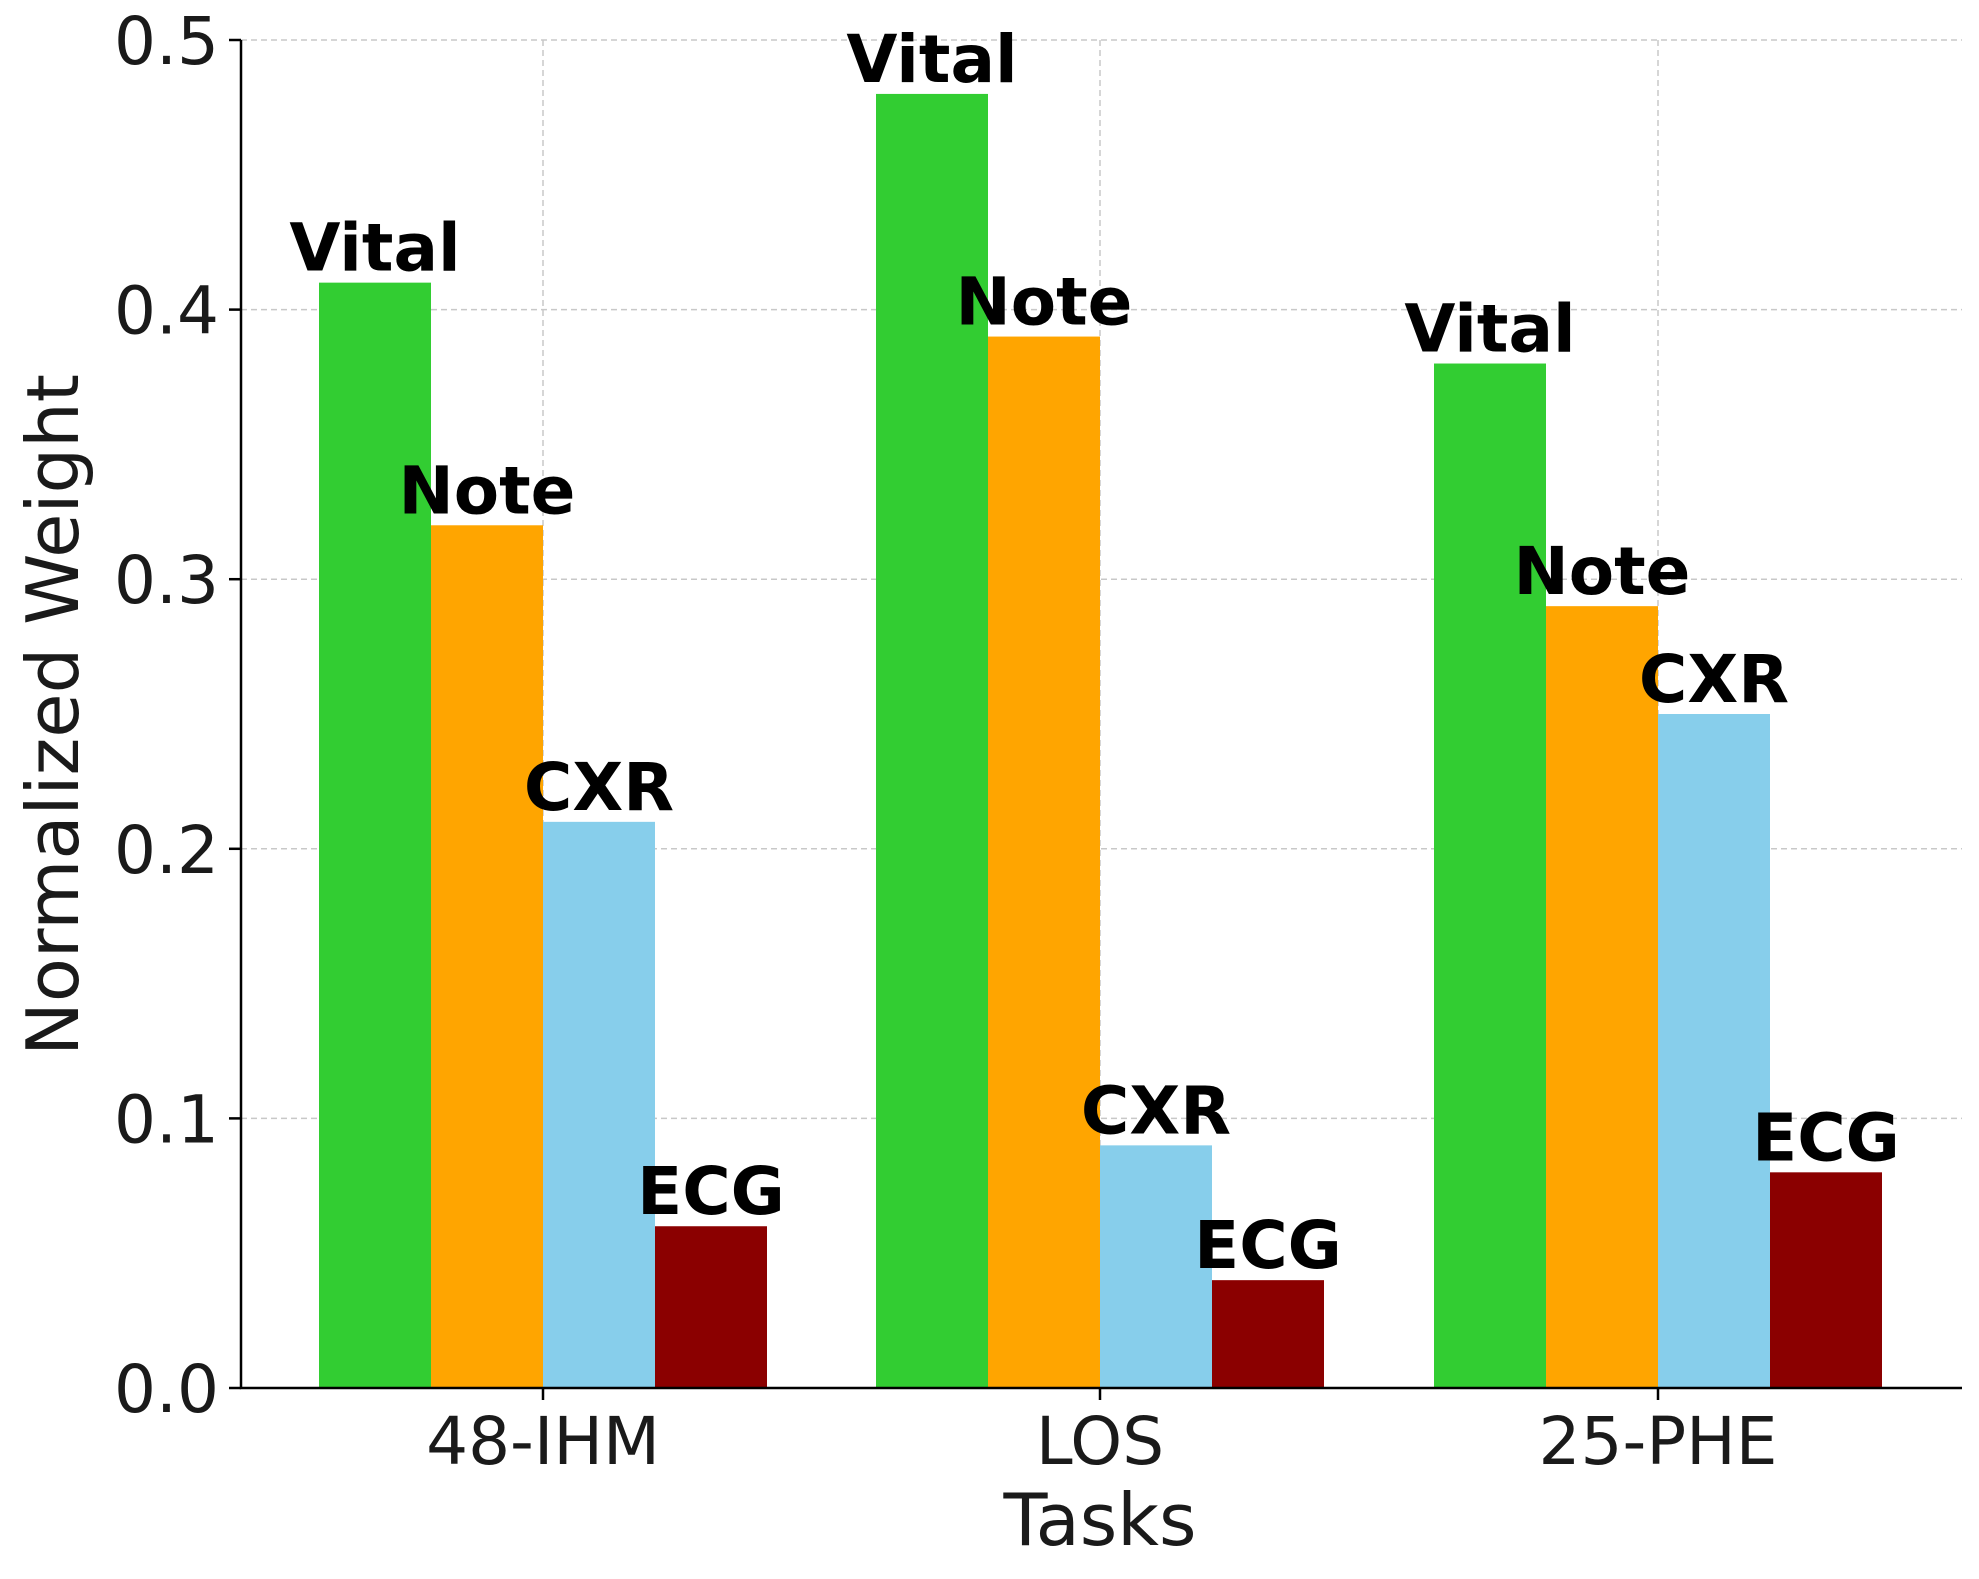 Image resolution: width=1979 pixels, height=1579 pixels. Describe the element at coordinates (375, 835) in the screenshot. I see `bar-vital-48-ihm` at that location.